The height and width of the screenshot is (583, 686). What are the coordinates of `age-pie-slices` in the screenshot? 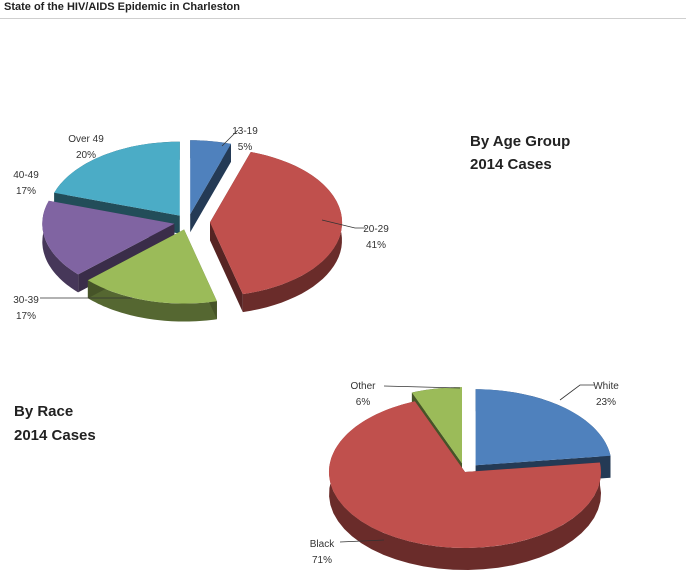 It's located at (192, 231).